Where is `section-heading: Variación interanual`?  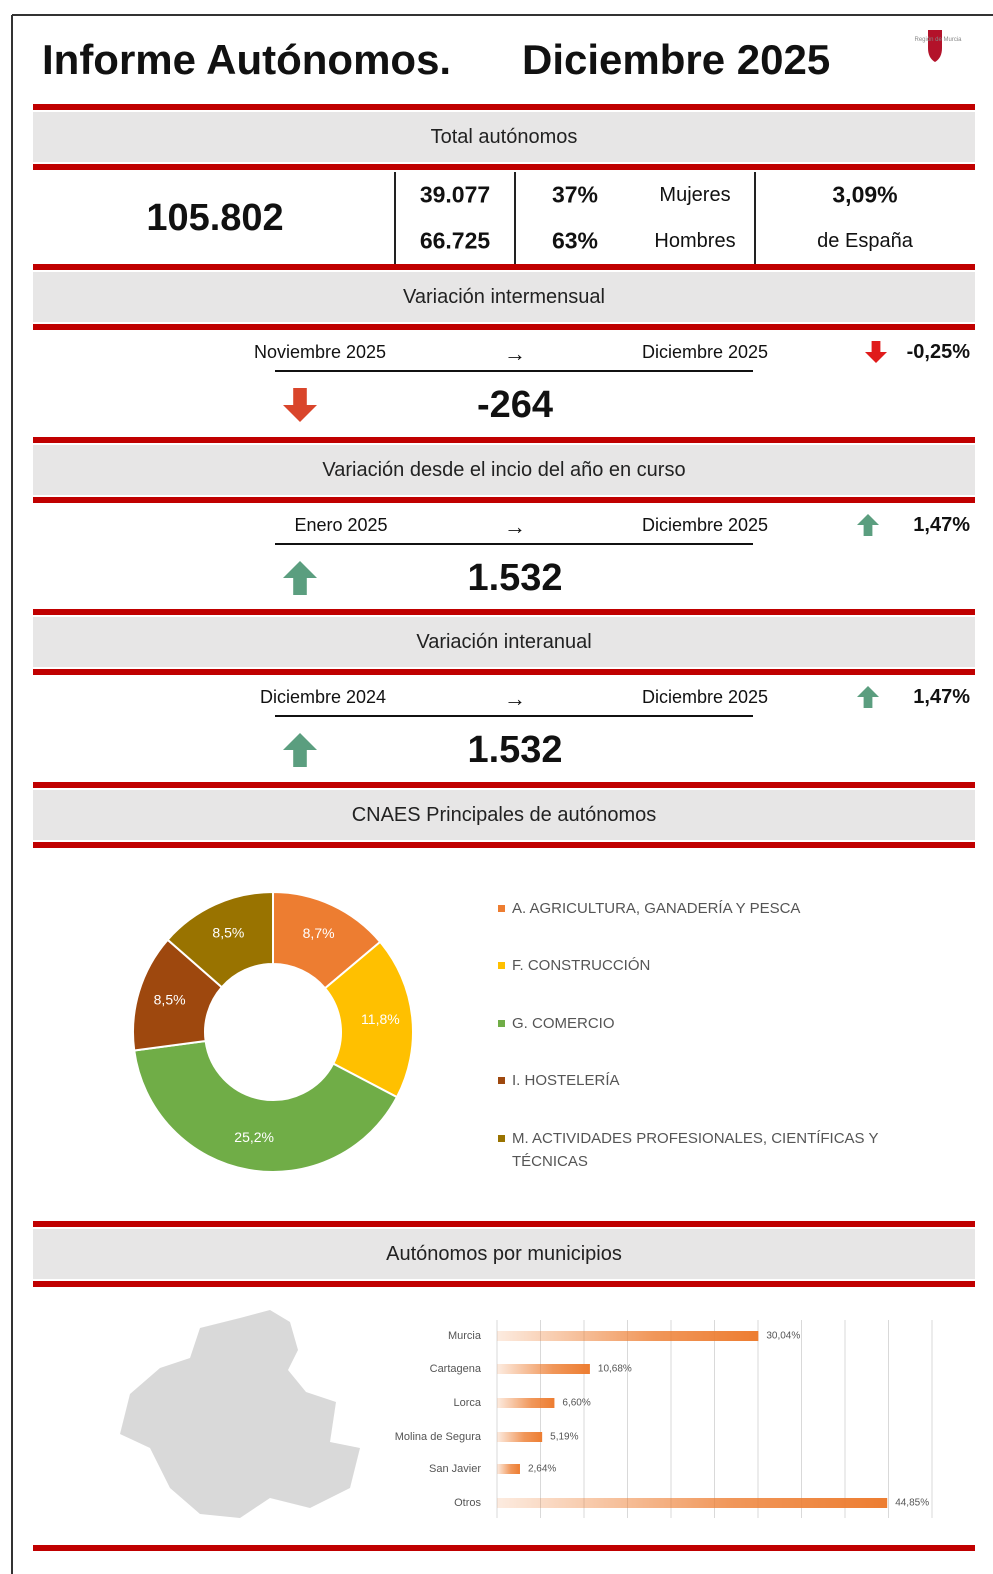
section-heading: Variación interanual is located at coordinates (504, 642).